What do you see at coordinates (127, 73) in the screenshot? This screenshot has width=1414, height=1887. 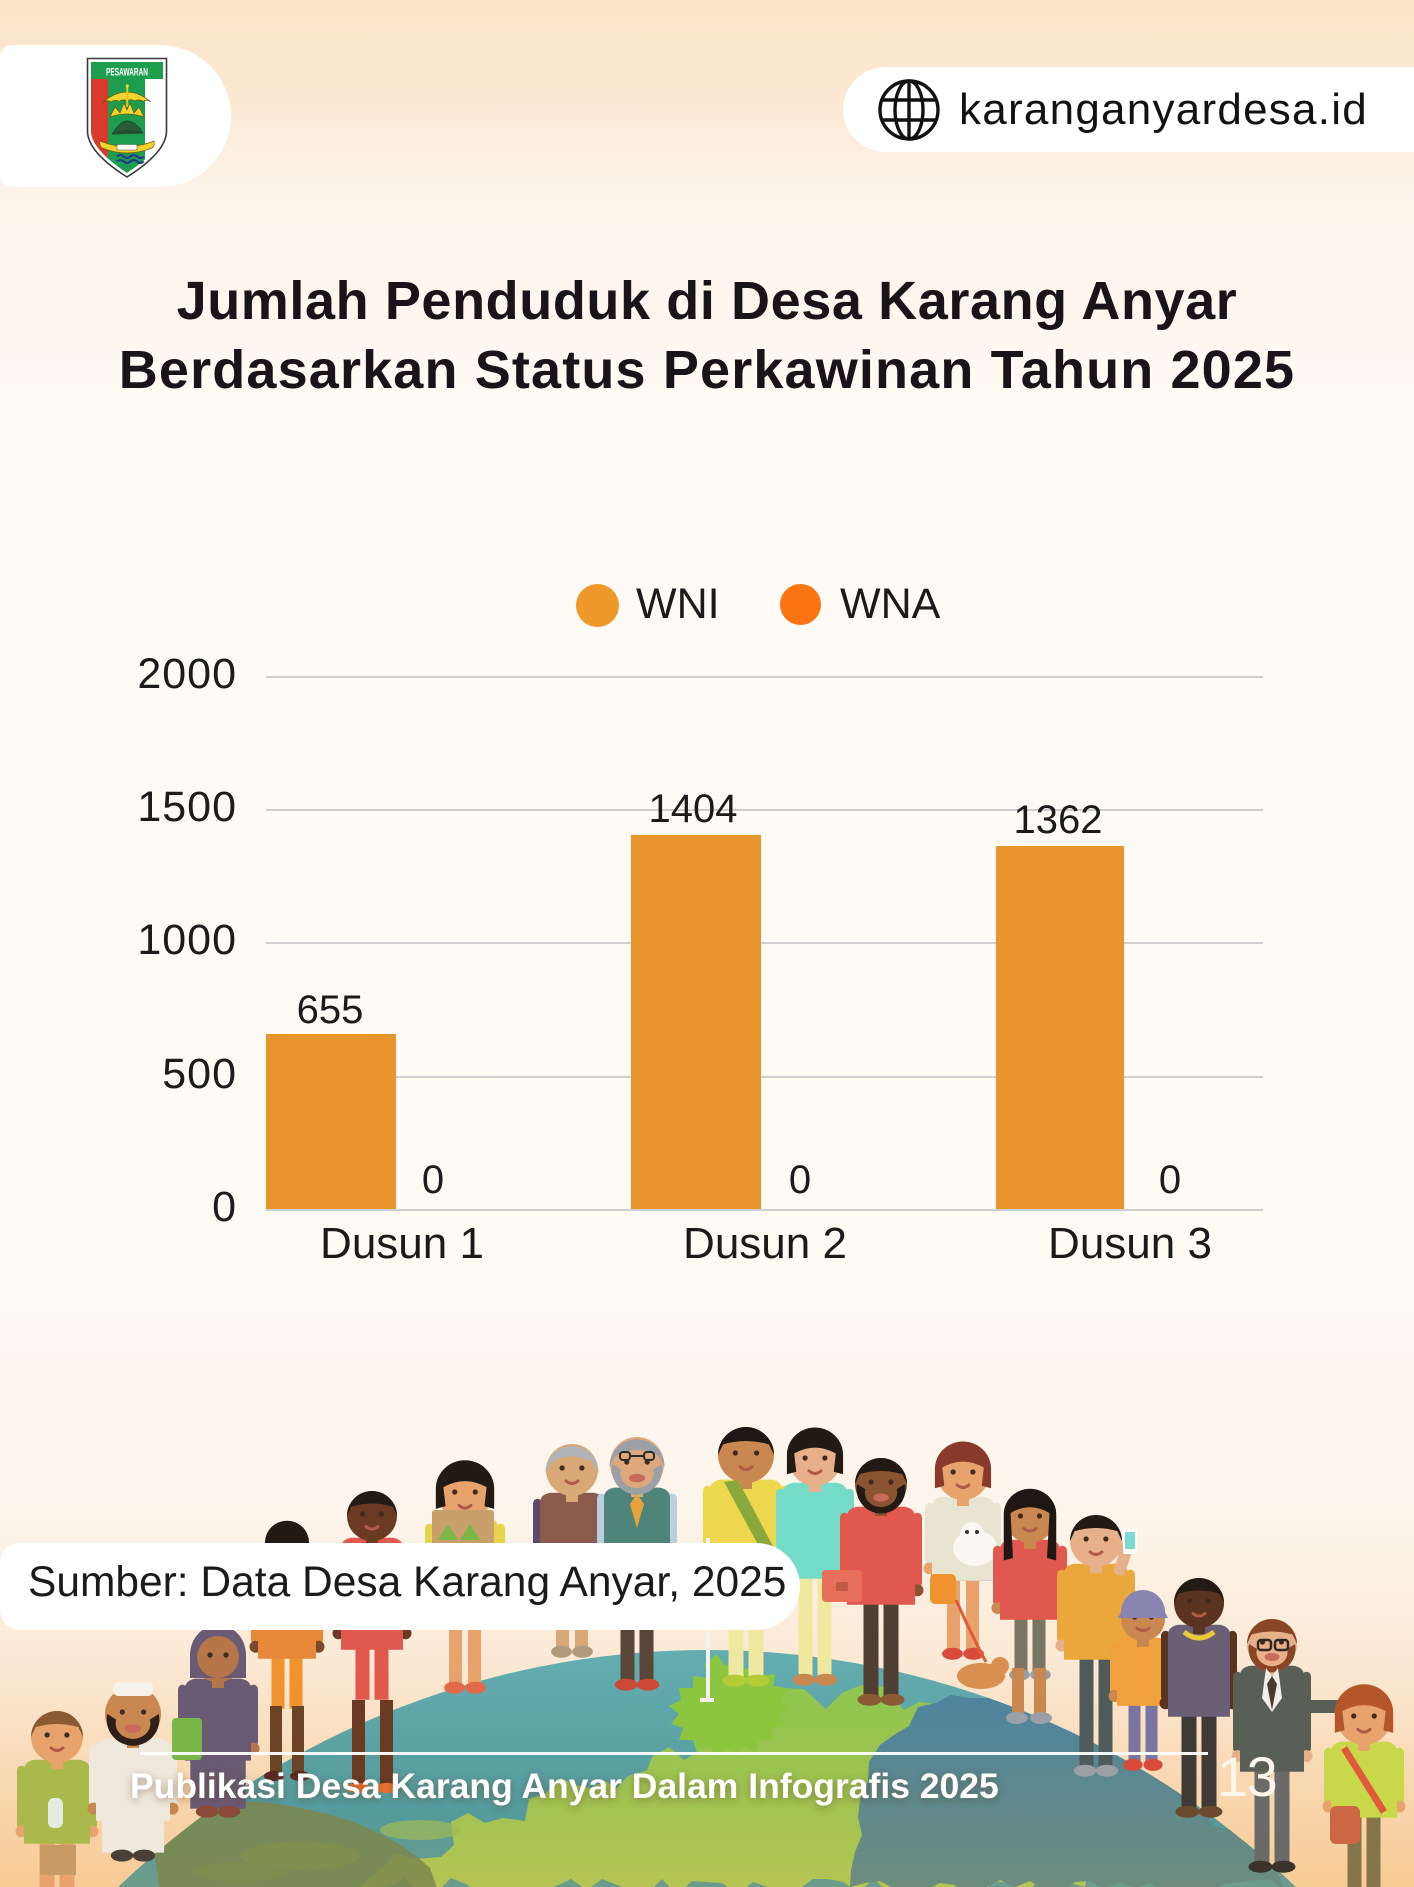 I see `svg-text: PESAWARAN` at bounding box center [127, 73].